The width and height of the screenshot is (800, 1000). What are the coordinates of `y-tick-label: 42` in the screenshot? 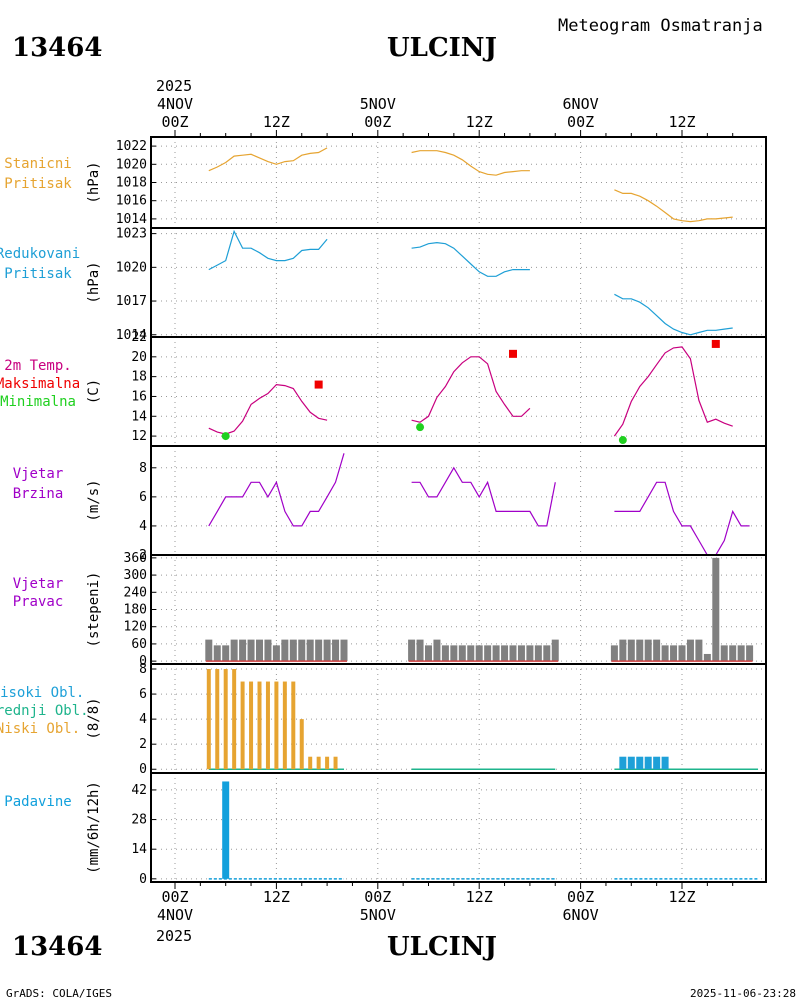 It's located at (139, 790).